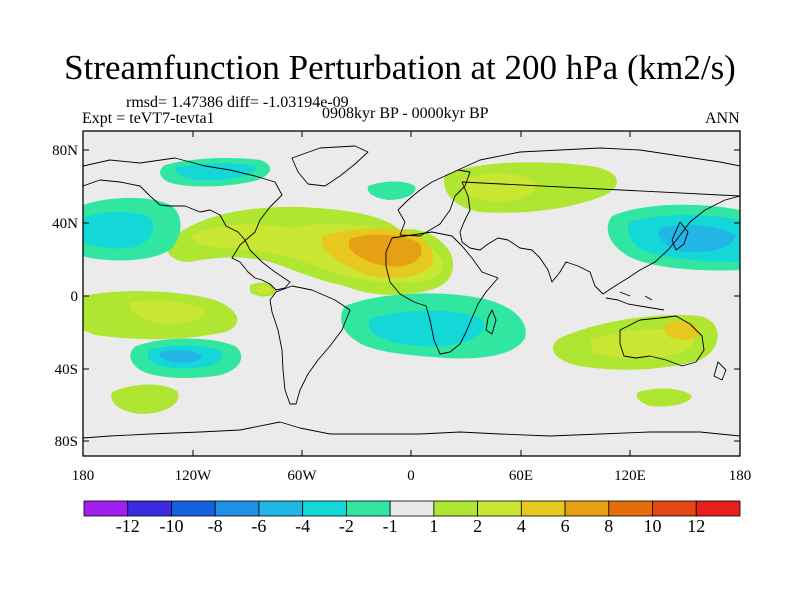 Image resolution: width=800 pixels, height=600 pixels. I want to click on anomaly-asia-core, so click(497, 187).